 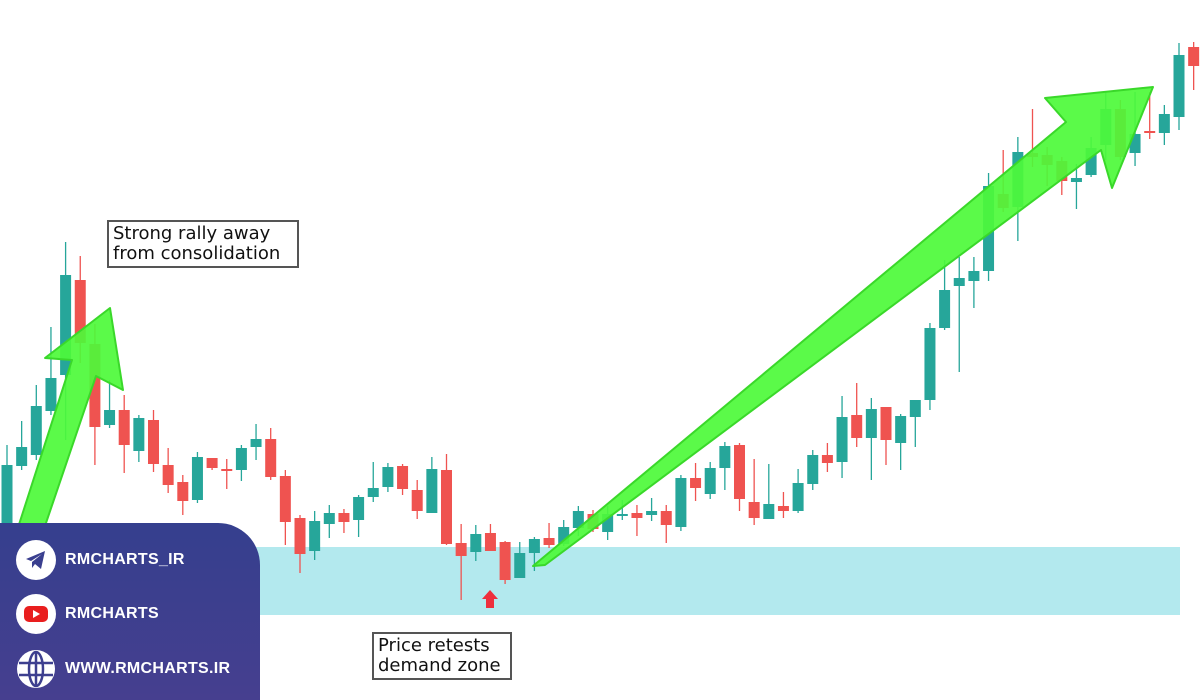 I want to click on youtube-link: RMCHARTS, so click(x=87, y=614).